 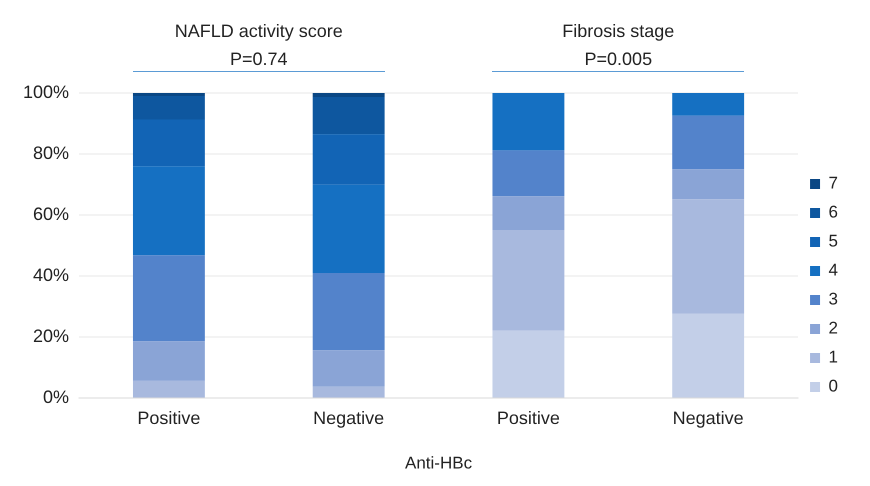 What do you see at coordinates (51, 336) in the screenshot?
I see `y-tick-label: 20%` at bounding box center [51, 336].